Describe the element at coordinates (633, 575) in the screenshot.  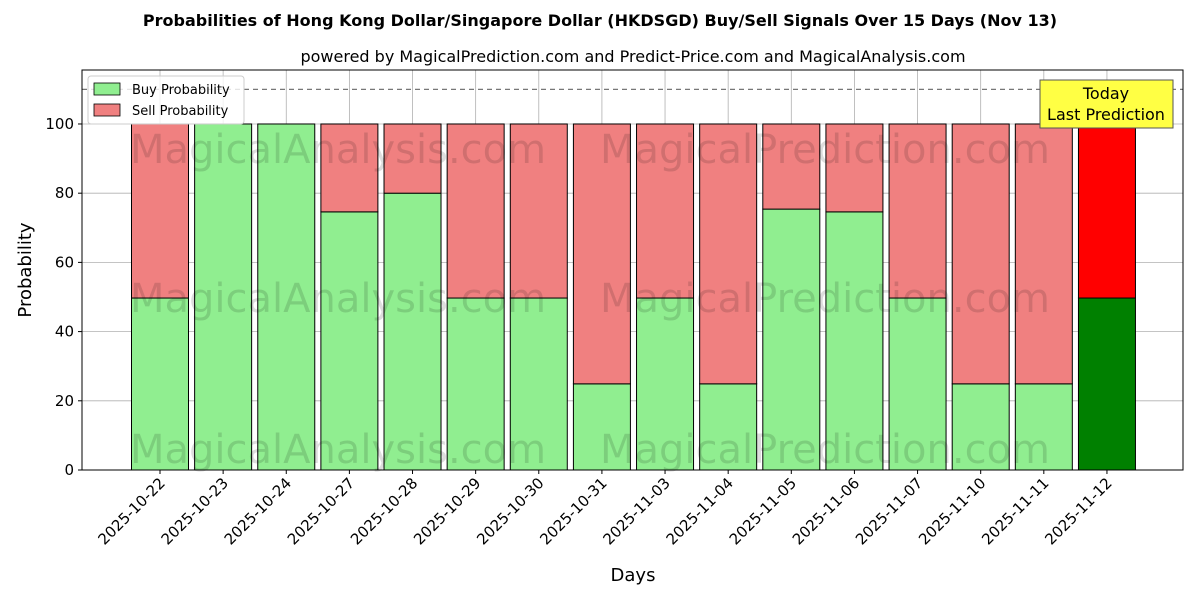
I see `x-axis-label: Days` at that location.